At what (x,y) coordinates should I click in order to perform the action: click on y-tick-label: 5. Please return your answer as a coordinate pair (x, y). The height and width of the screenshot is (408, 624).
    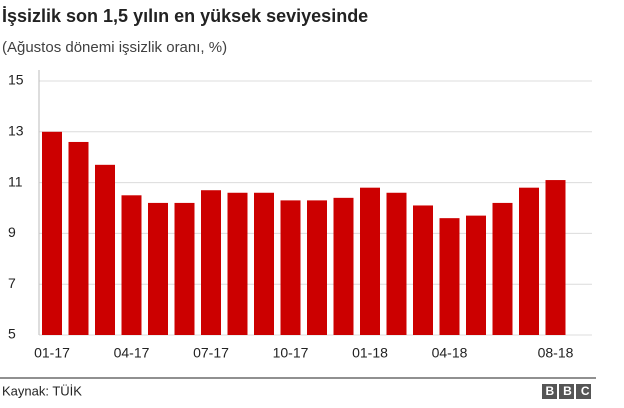
    Looking at the image, I should click on (12, 334).